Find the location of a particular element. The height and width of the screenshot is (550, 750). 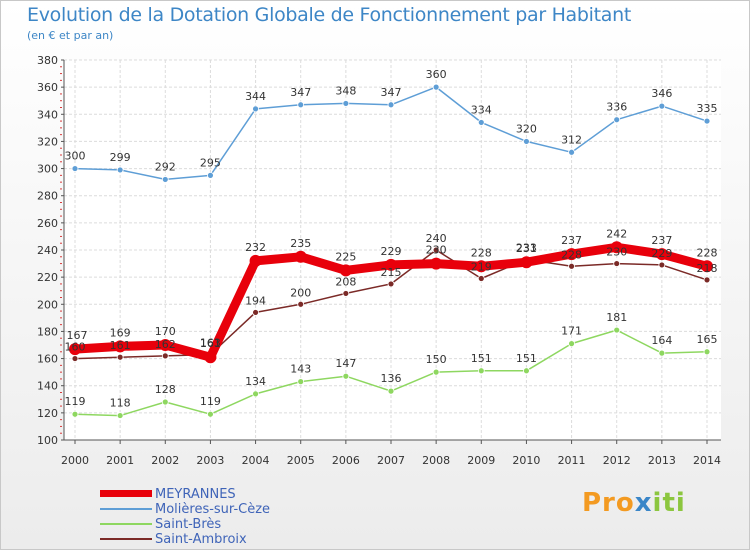

data-label: 119 is located at coordinates (210, 401).